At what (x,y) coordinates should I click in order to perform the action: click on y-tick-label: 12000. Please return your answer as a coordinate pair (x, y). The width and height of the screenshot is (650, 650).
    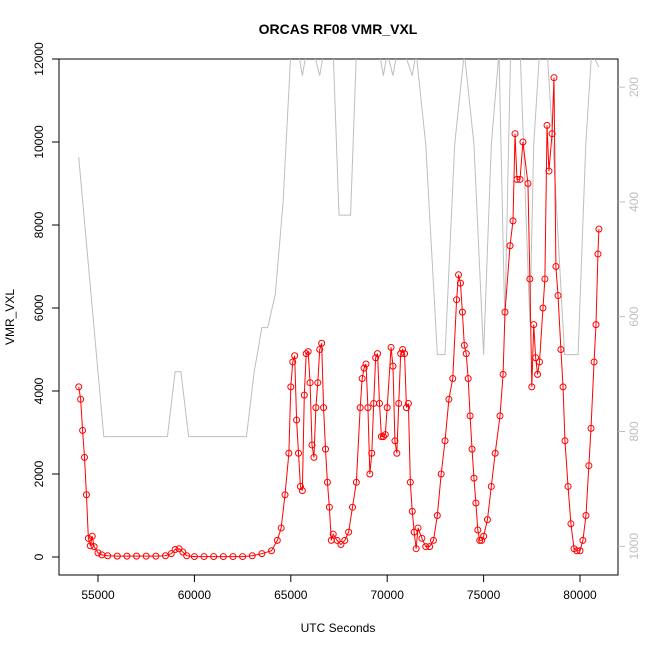
    Looking at the image, I should click on (39, 59).